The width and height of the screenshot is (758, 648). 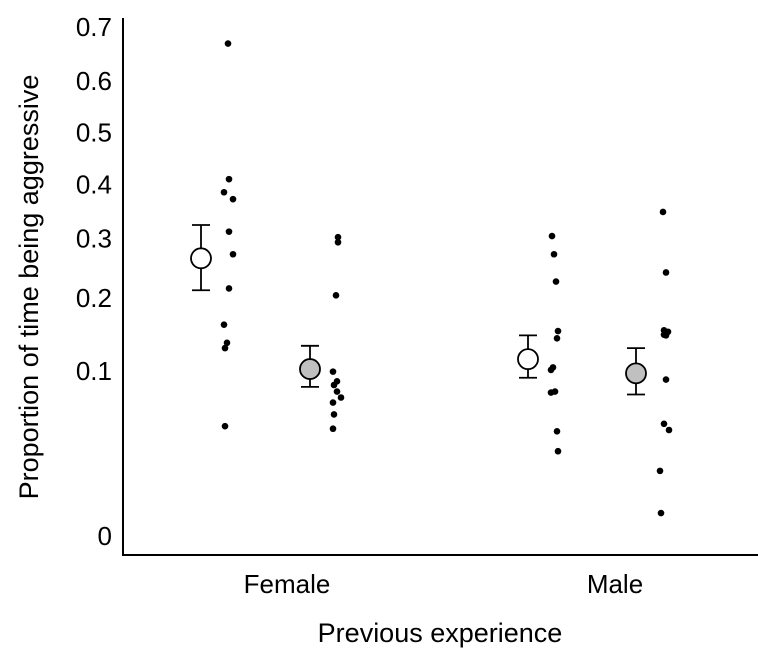 I want to click on group-male-open, so click(x=539, y=343).